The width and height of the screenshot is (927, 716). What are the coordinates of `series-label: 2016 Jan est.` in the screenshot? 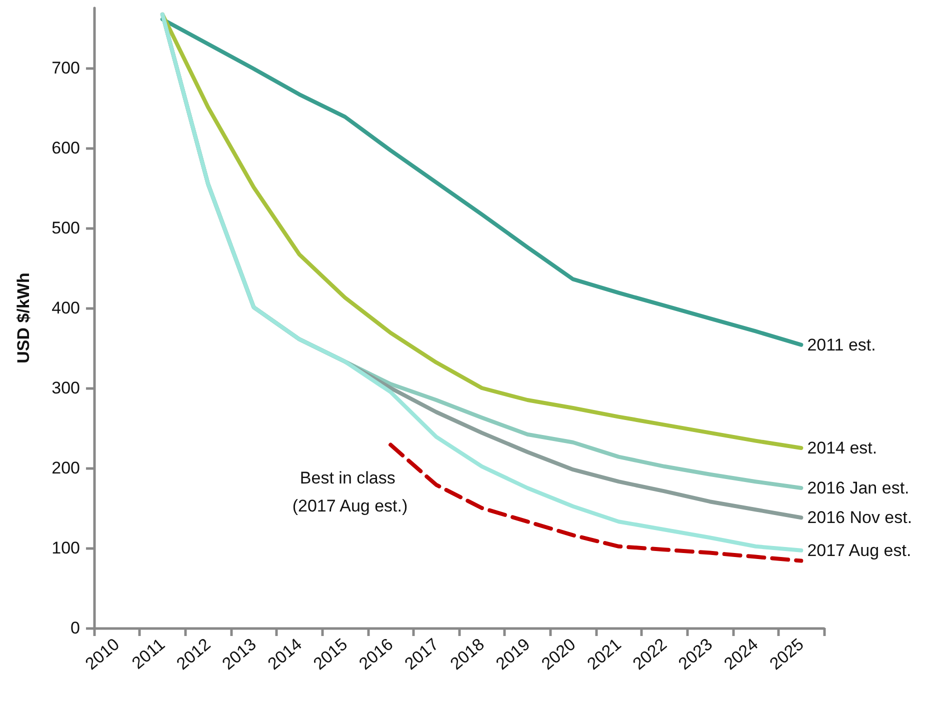 It's located at (858, 488).